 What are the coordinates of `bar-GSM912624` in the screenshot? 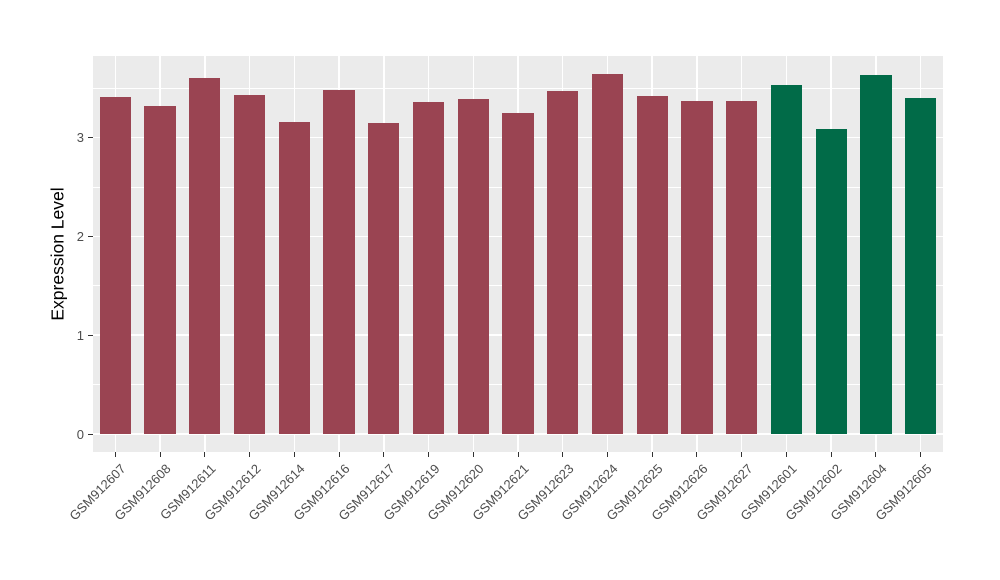 It's located at (607, 254).